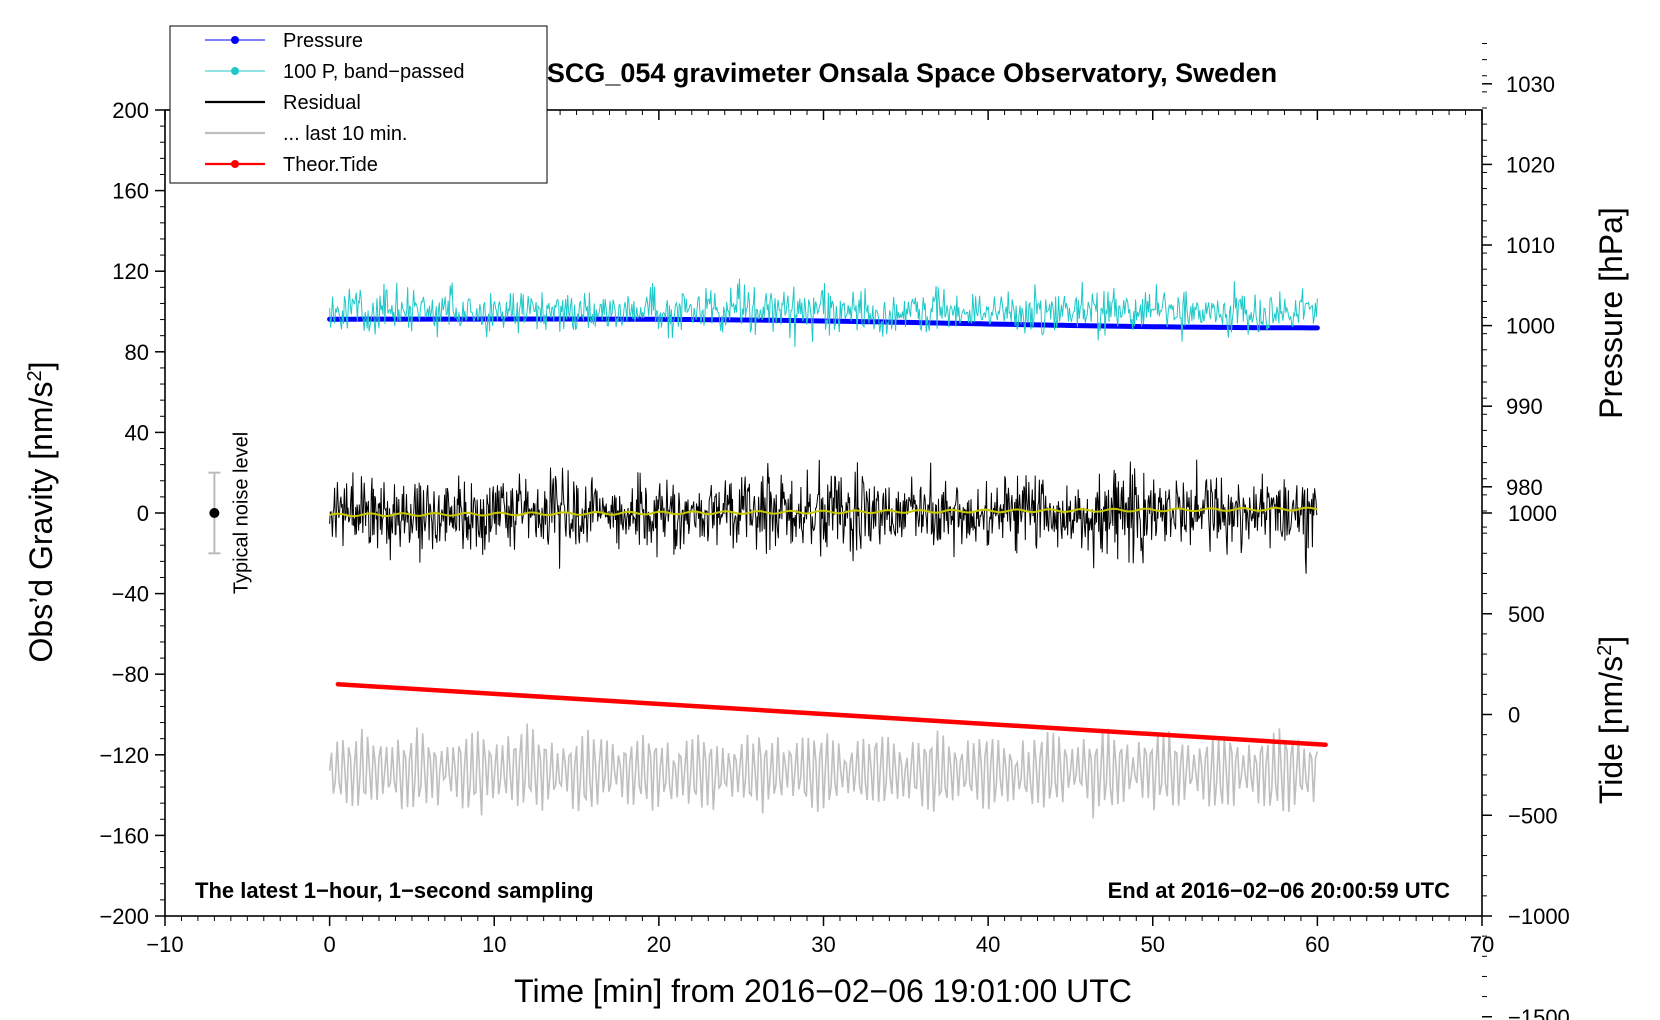 The height and width of the screenshot is (1020, 1660). Describe the element at coordinates (494, 944) in the screenshot. I see `x-tick-label: 10` at that location.